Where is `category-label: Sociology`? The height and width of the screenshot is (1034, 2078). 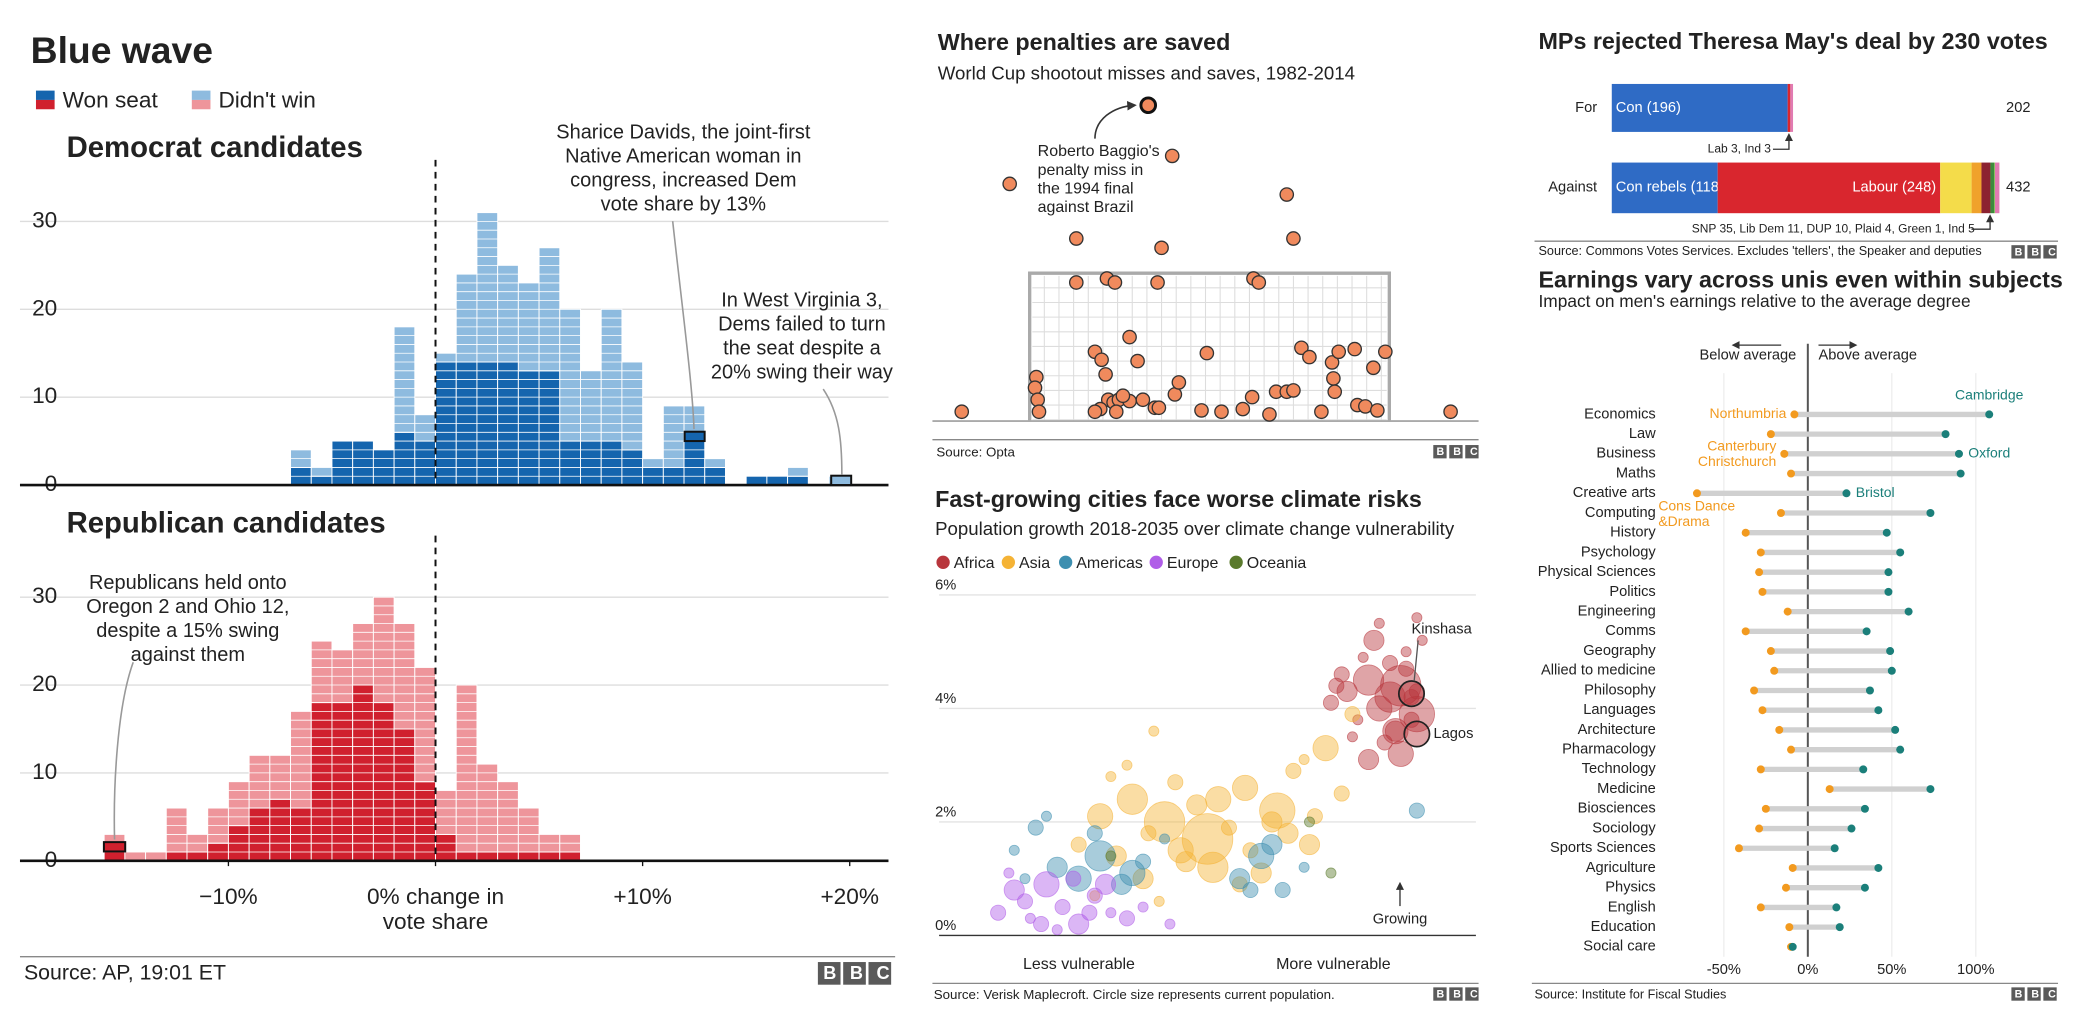 category-label: Sociology is located at coordinates (1624, 828).